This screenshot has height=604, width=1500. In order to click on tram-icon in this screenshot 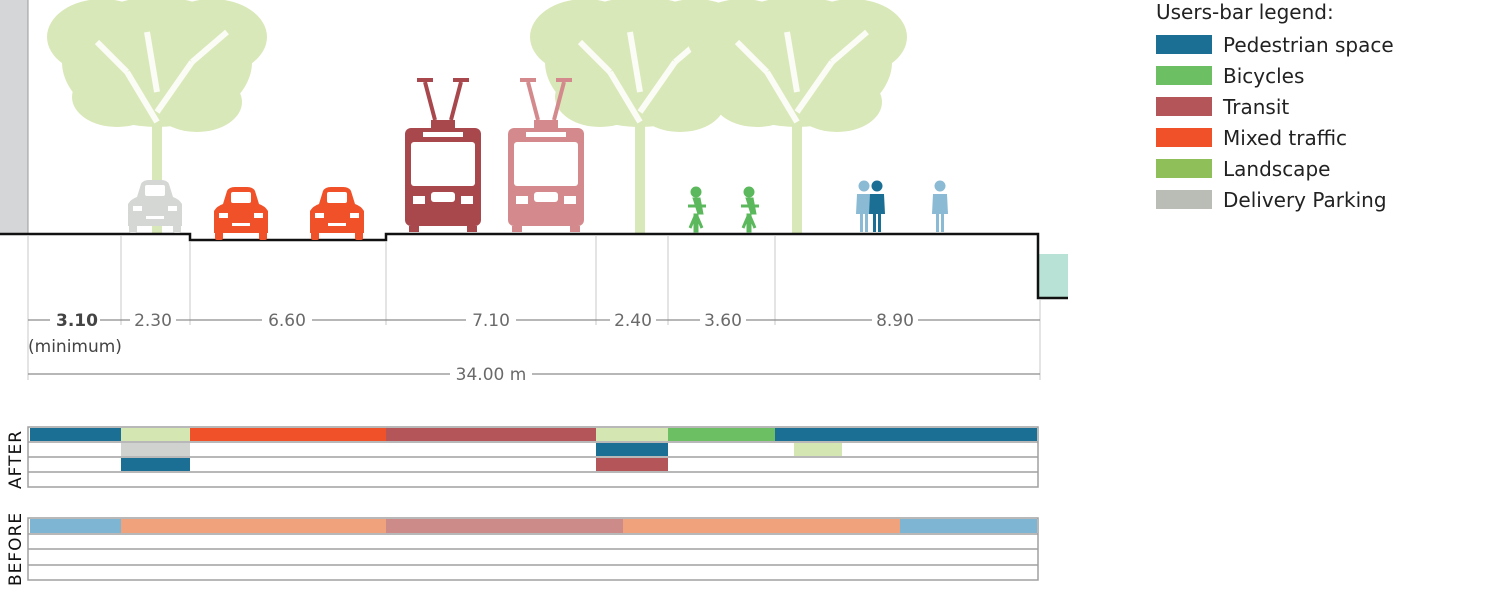, I will do `click(443, 156)`.